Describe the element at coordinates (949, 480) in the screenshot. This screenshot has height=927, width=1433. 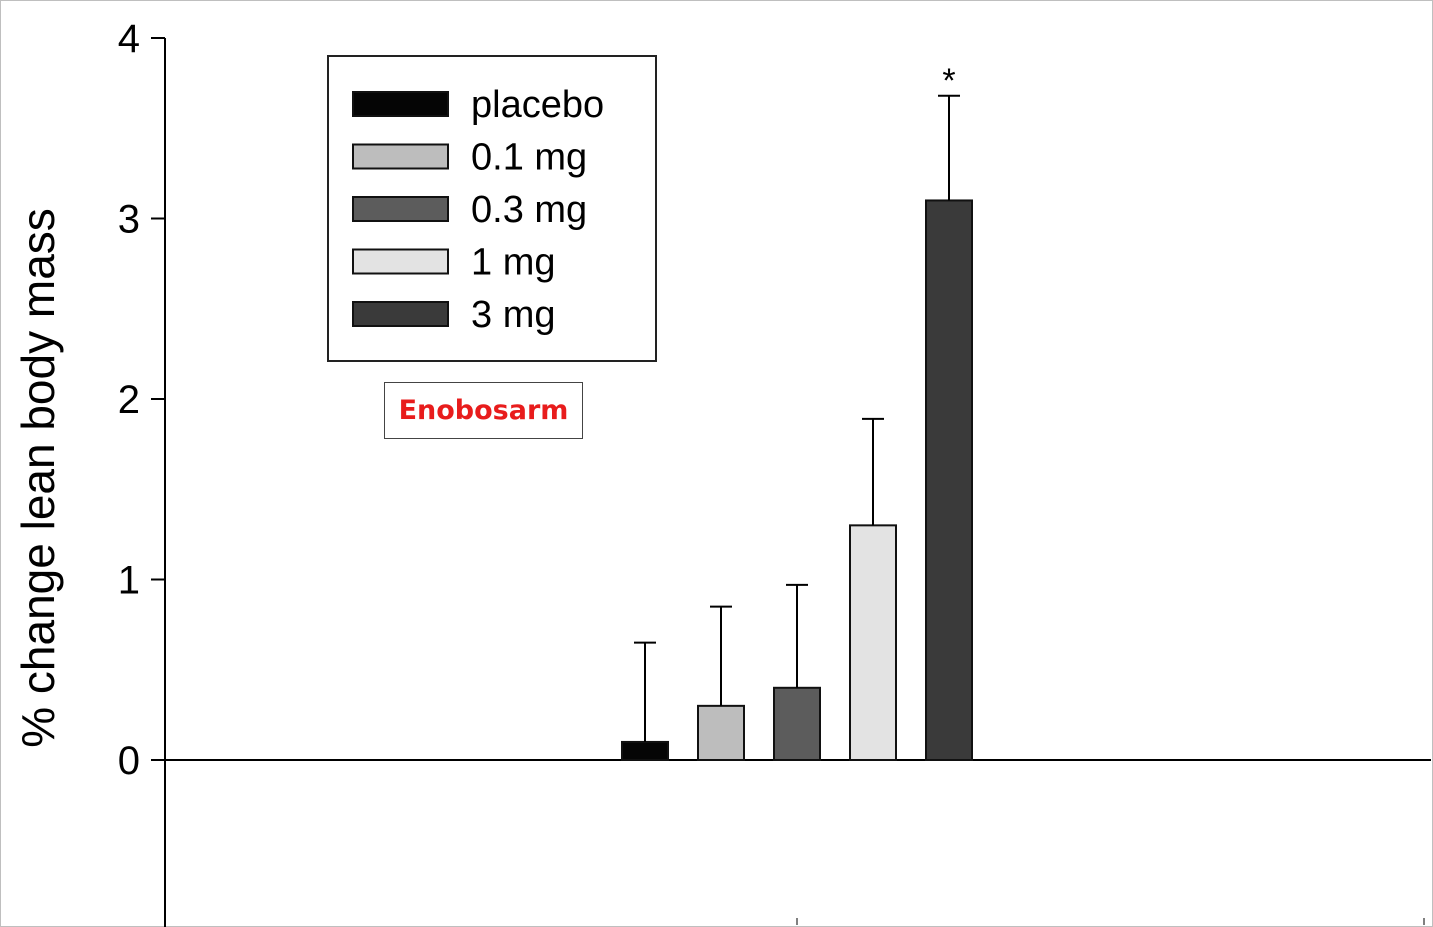
I see `bar-3-mg` at that location.